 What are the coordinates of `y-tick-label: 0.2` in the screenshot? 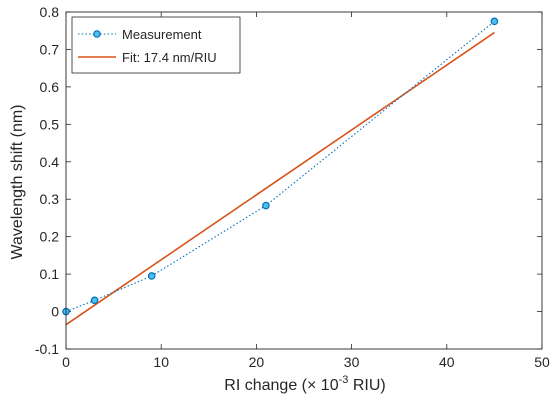 It's located at (50, 237).